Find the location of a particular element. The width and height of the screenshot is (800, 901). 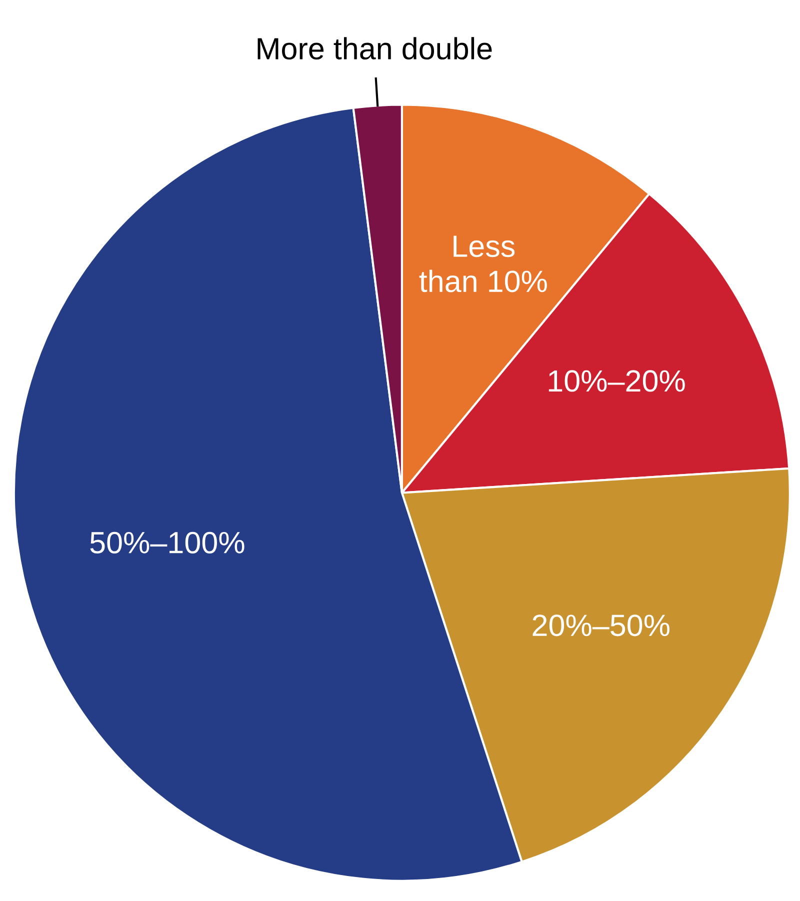

slice-label: 50%–100% is located at coordinates (167, 543).